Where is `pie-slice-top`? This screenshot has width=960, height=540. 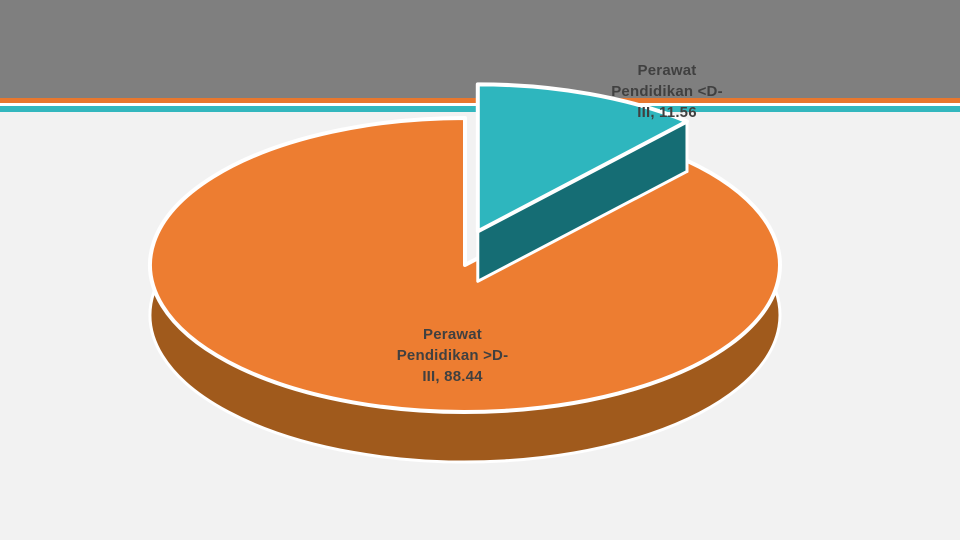
pie-slice-top is located at coordinates (582, 158).